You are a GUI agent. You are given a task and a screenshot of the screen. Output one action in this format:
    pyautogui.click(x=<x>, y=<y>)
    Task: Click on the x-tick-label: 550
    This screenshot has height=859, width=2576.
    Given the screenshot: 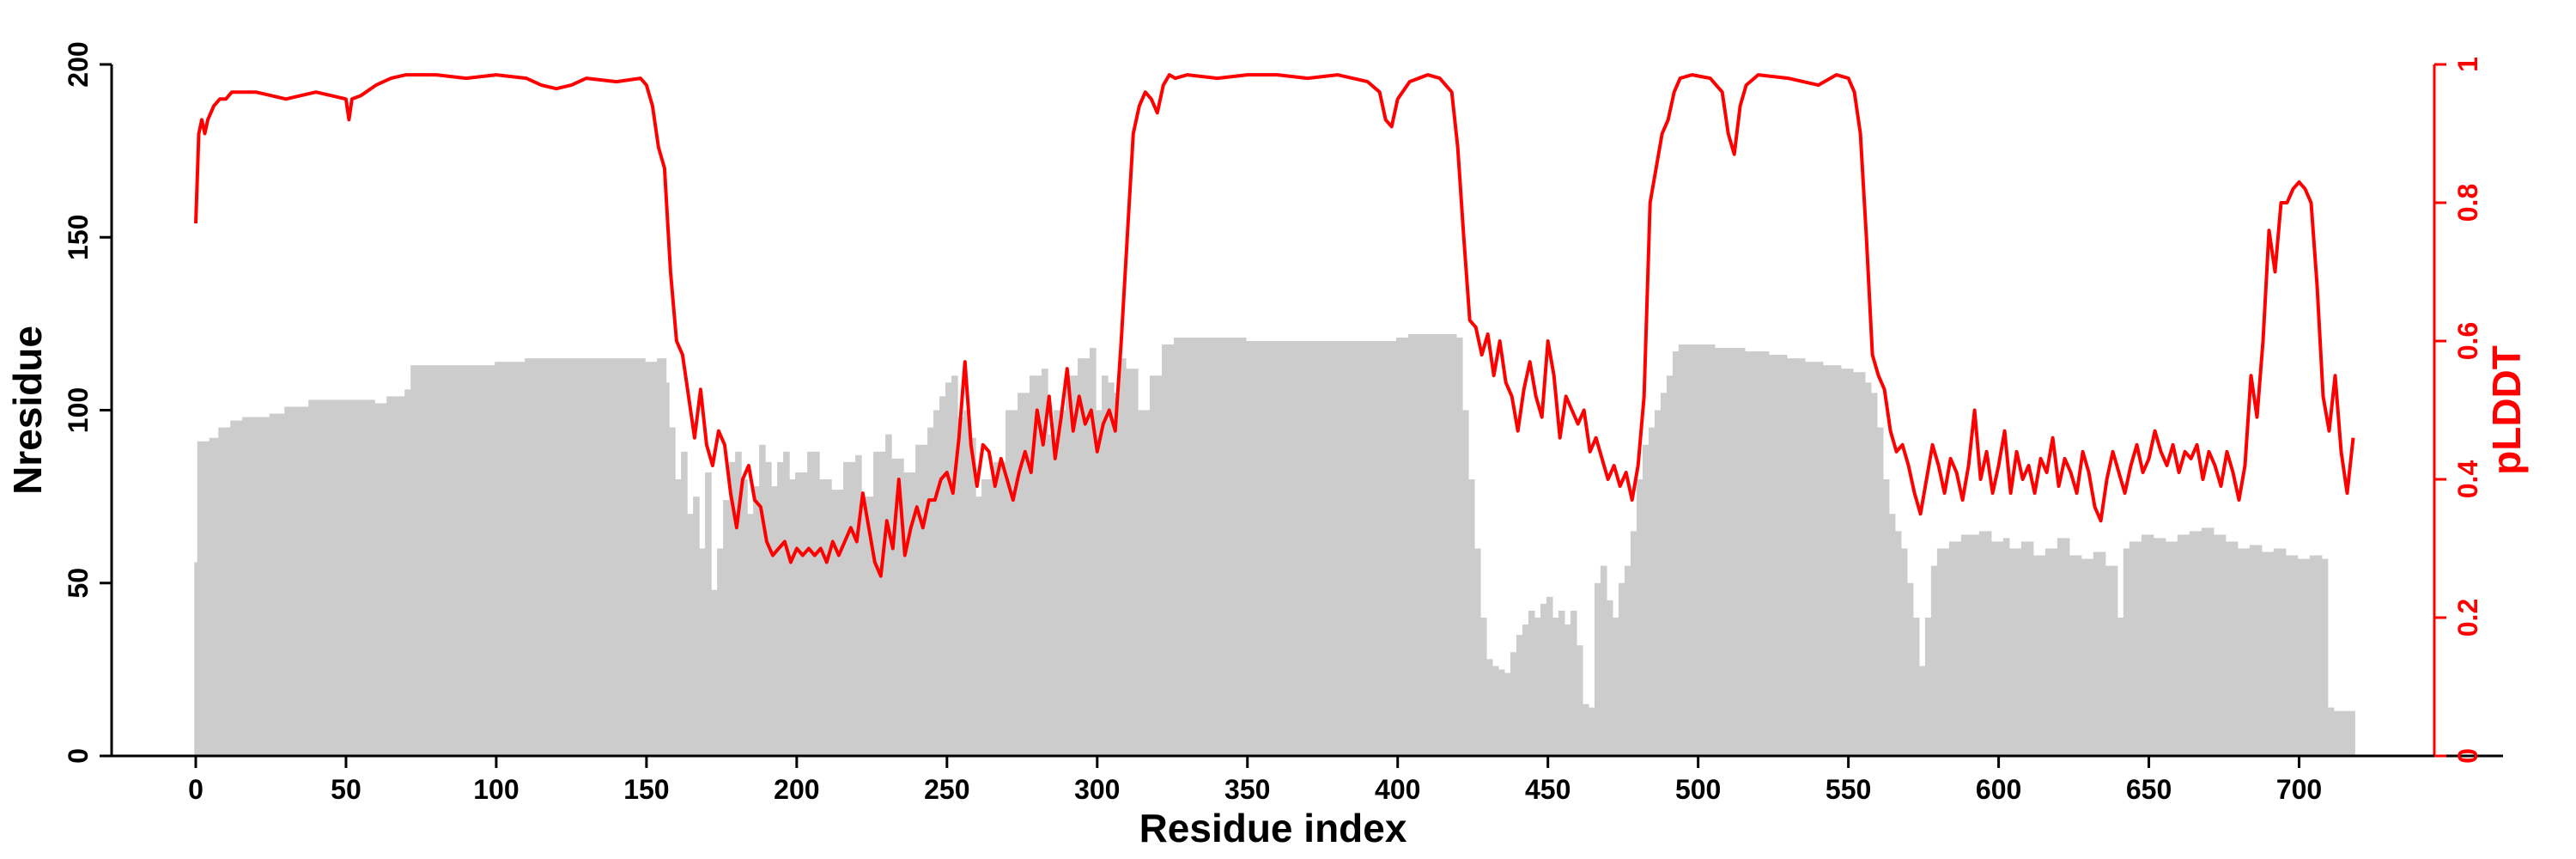 What is the action you would take?
    pyautogui.click(x=1849, y=789)
    